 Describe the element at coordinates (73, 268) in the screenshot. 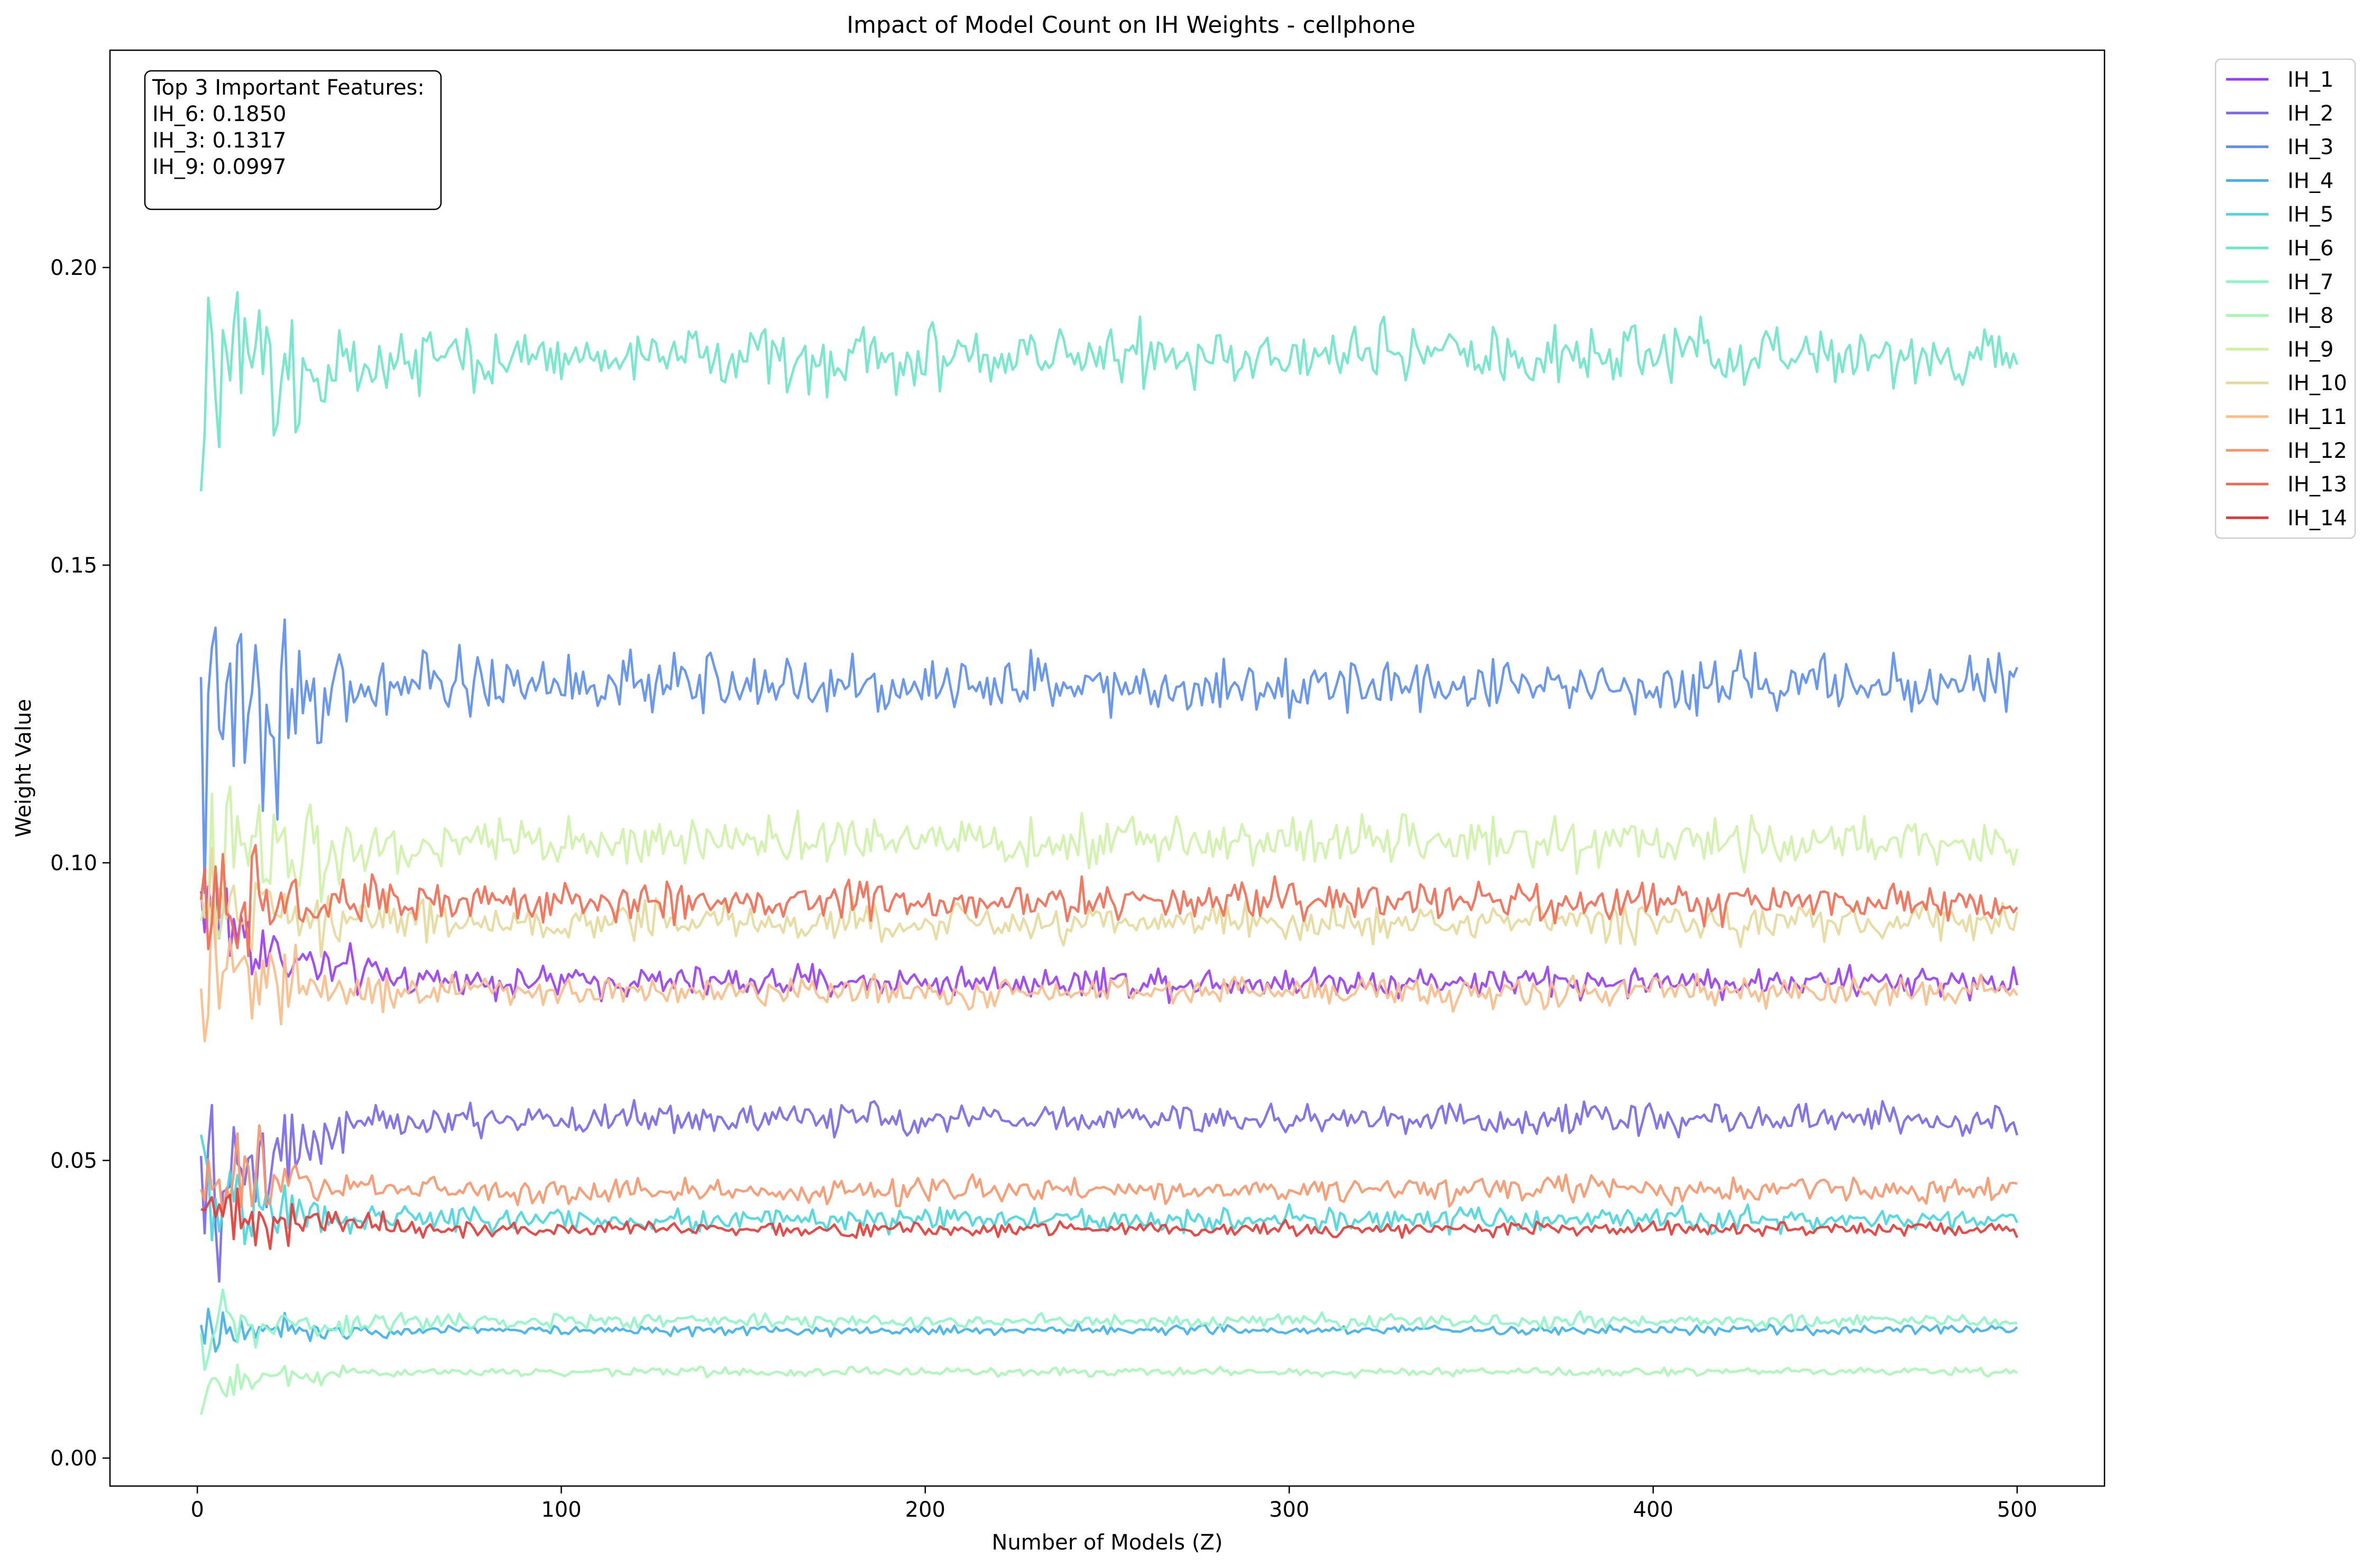

I see `y-tick-label: 0.20` at that location.